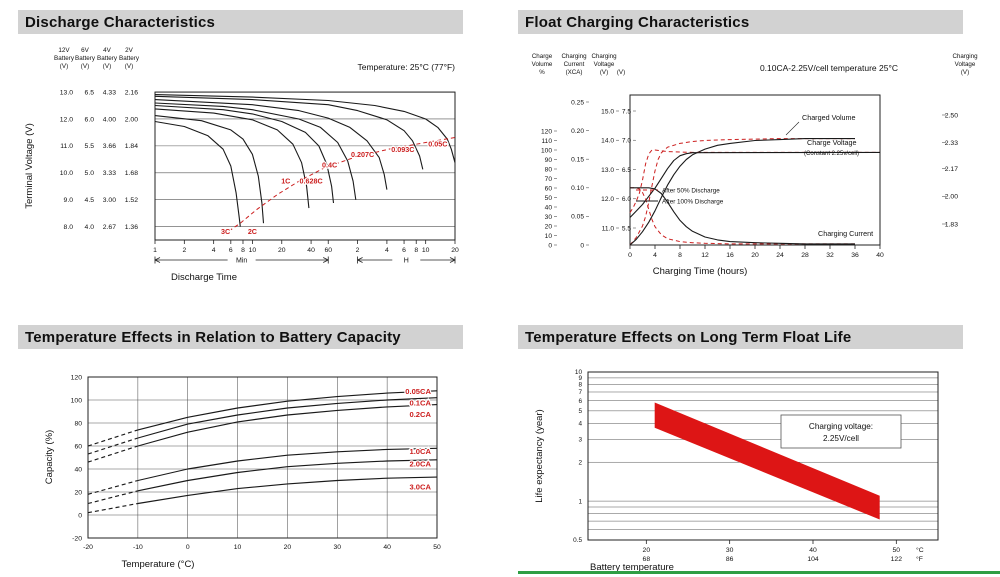  I want to click on y-tick-label: 2, so click(580, 462).